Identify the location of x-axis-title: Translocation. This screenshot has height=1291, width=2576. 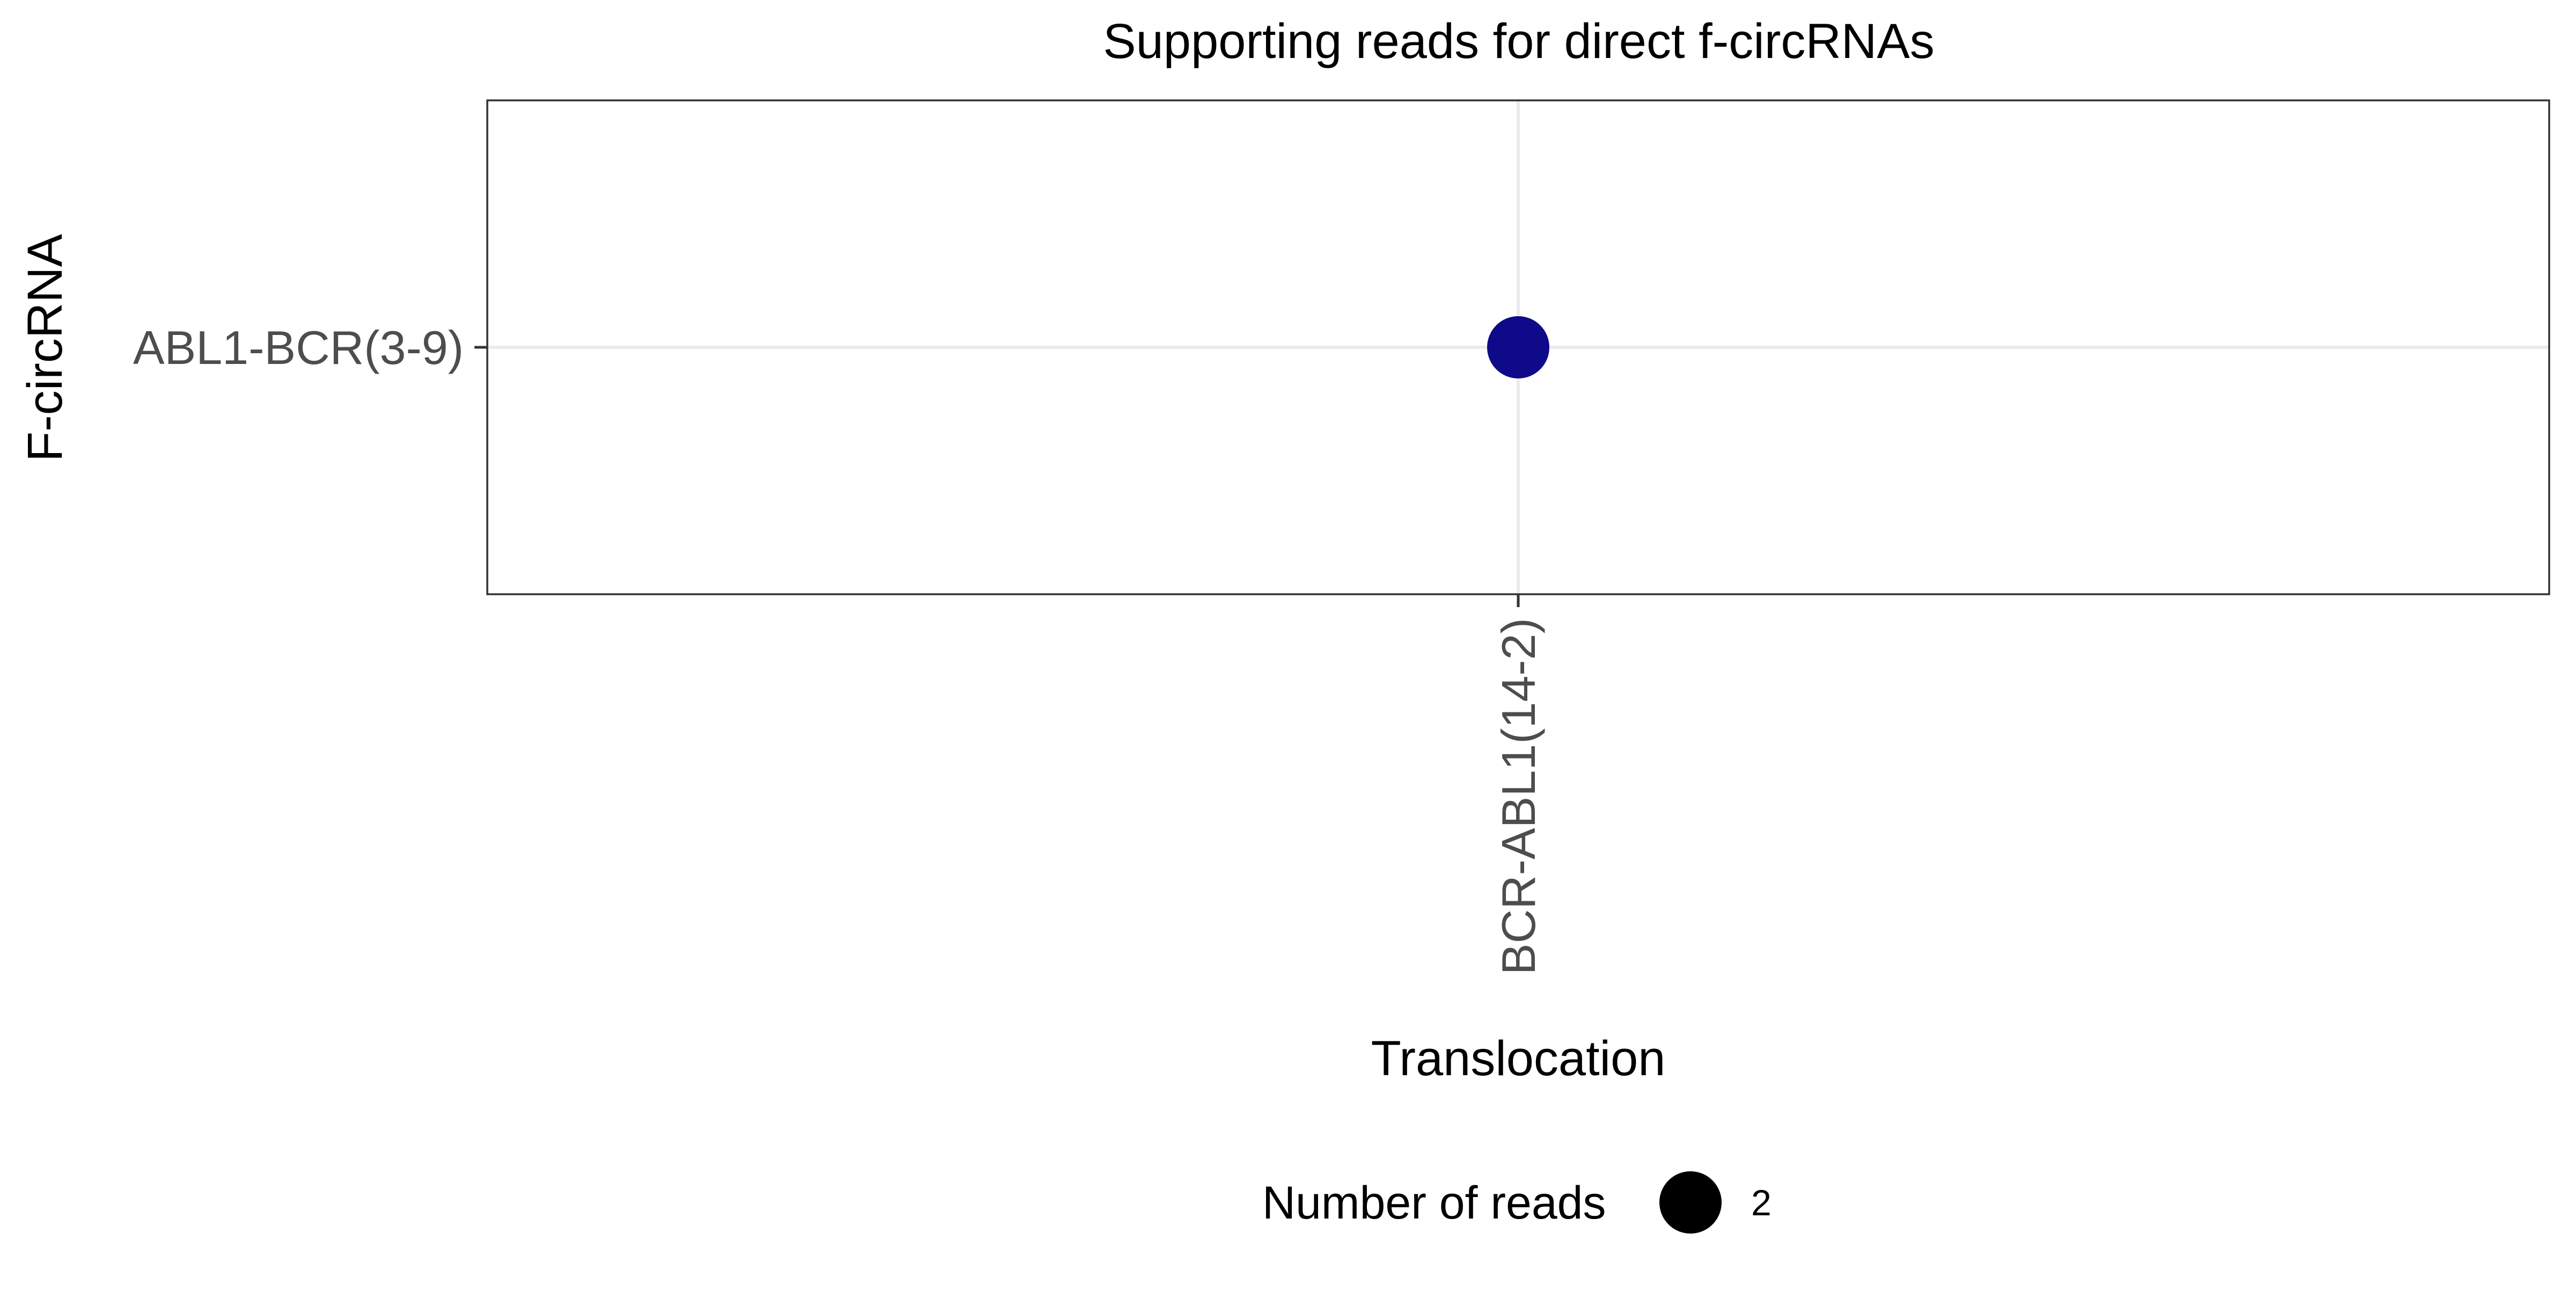
(1518, 1058).